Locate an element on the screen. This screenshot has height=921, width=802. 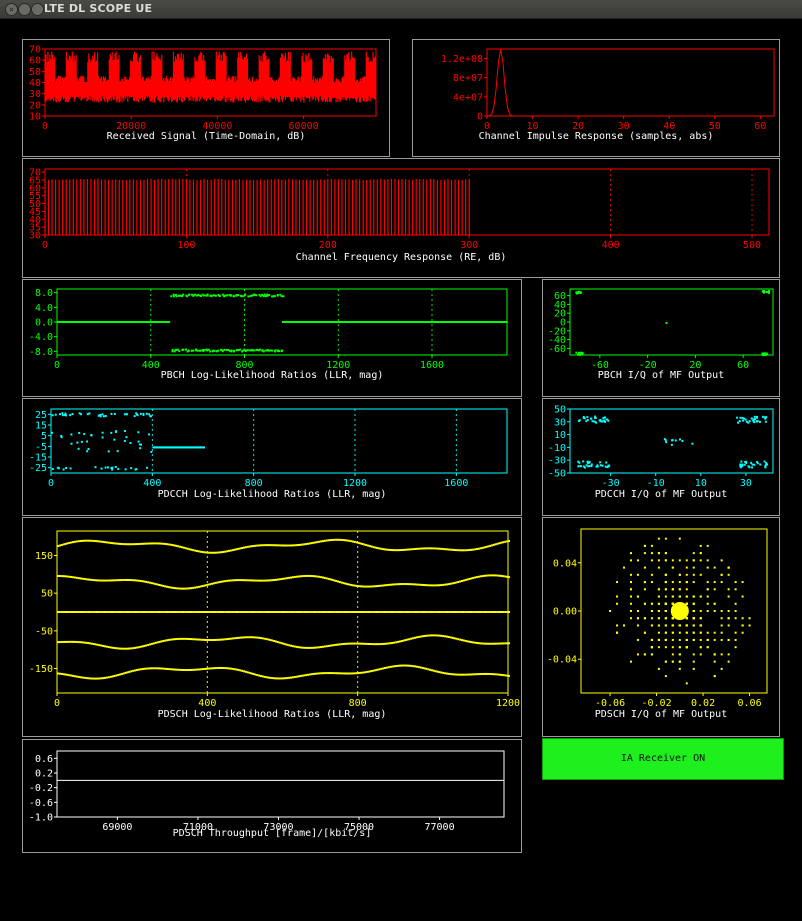
received-signal-caption: Received Signal (Time-Domain, dB) is located at coordinates (206, 136).